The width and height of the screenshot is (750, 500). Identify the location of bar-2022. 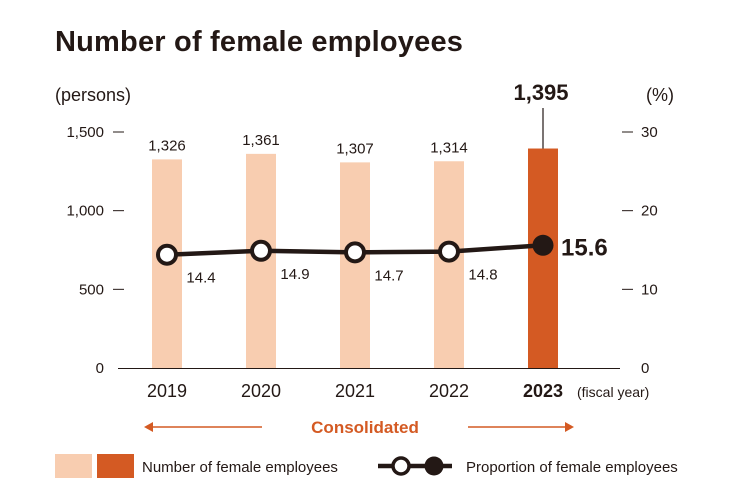
(449, 264).